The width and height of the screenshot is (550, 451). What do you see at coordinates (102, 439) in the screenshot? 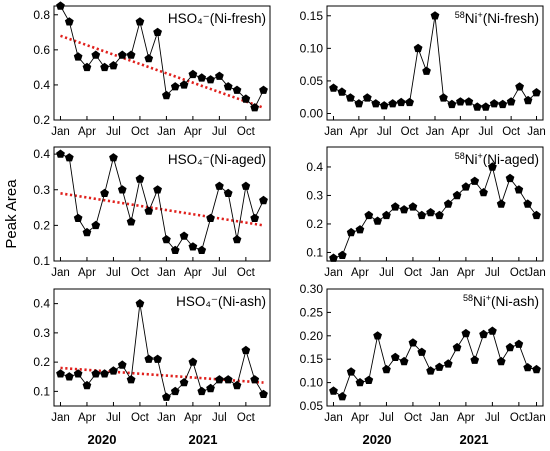
I see `year-label-2020-left: 2020` at bounding box center [102, 439].